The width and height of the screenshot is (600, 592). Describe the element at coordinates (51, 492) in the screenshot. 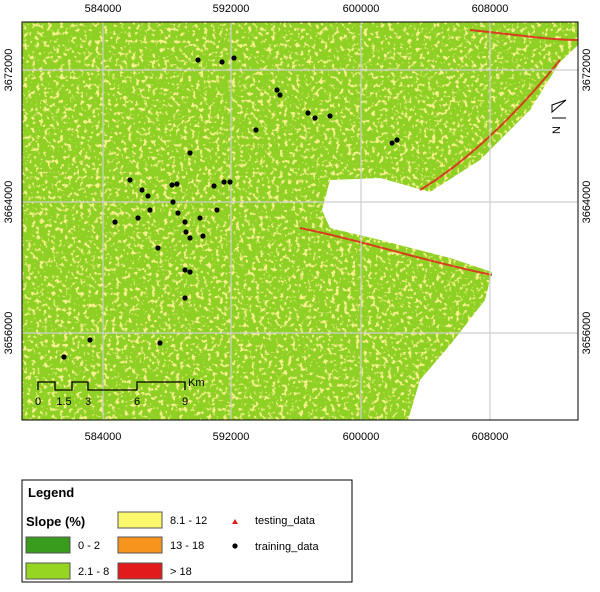

I see `legend-title: Legend` at that location.